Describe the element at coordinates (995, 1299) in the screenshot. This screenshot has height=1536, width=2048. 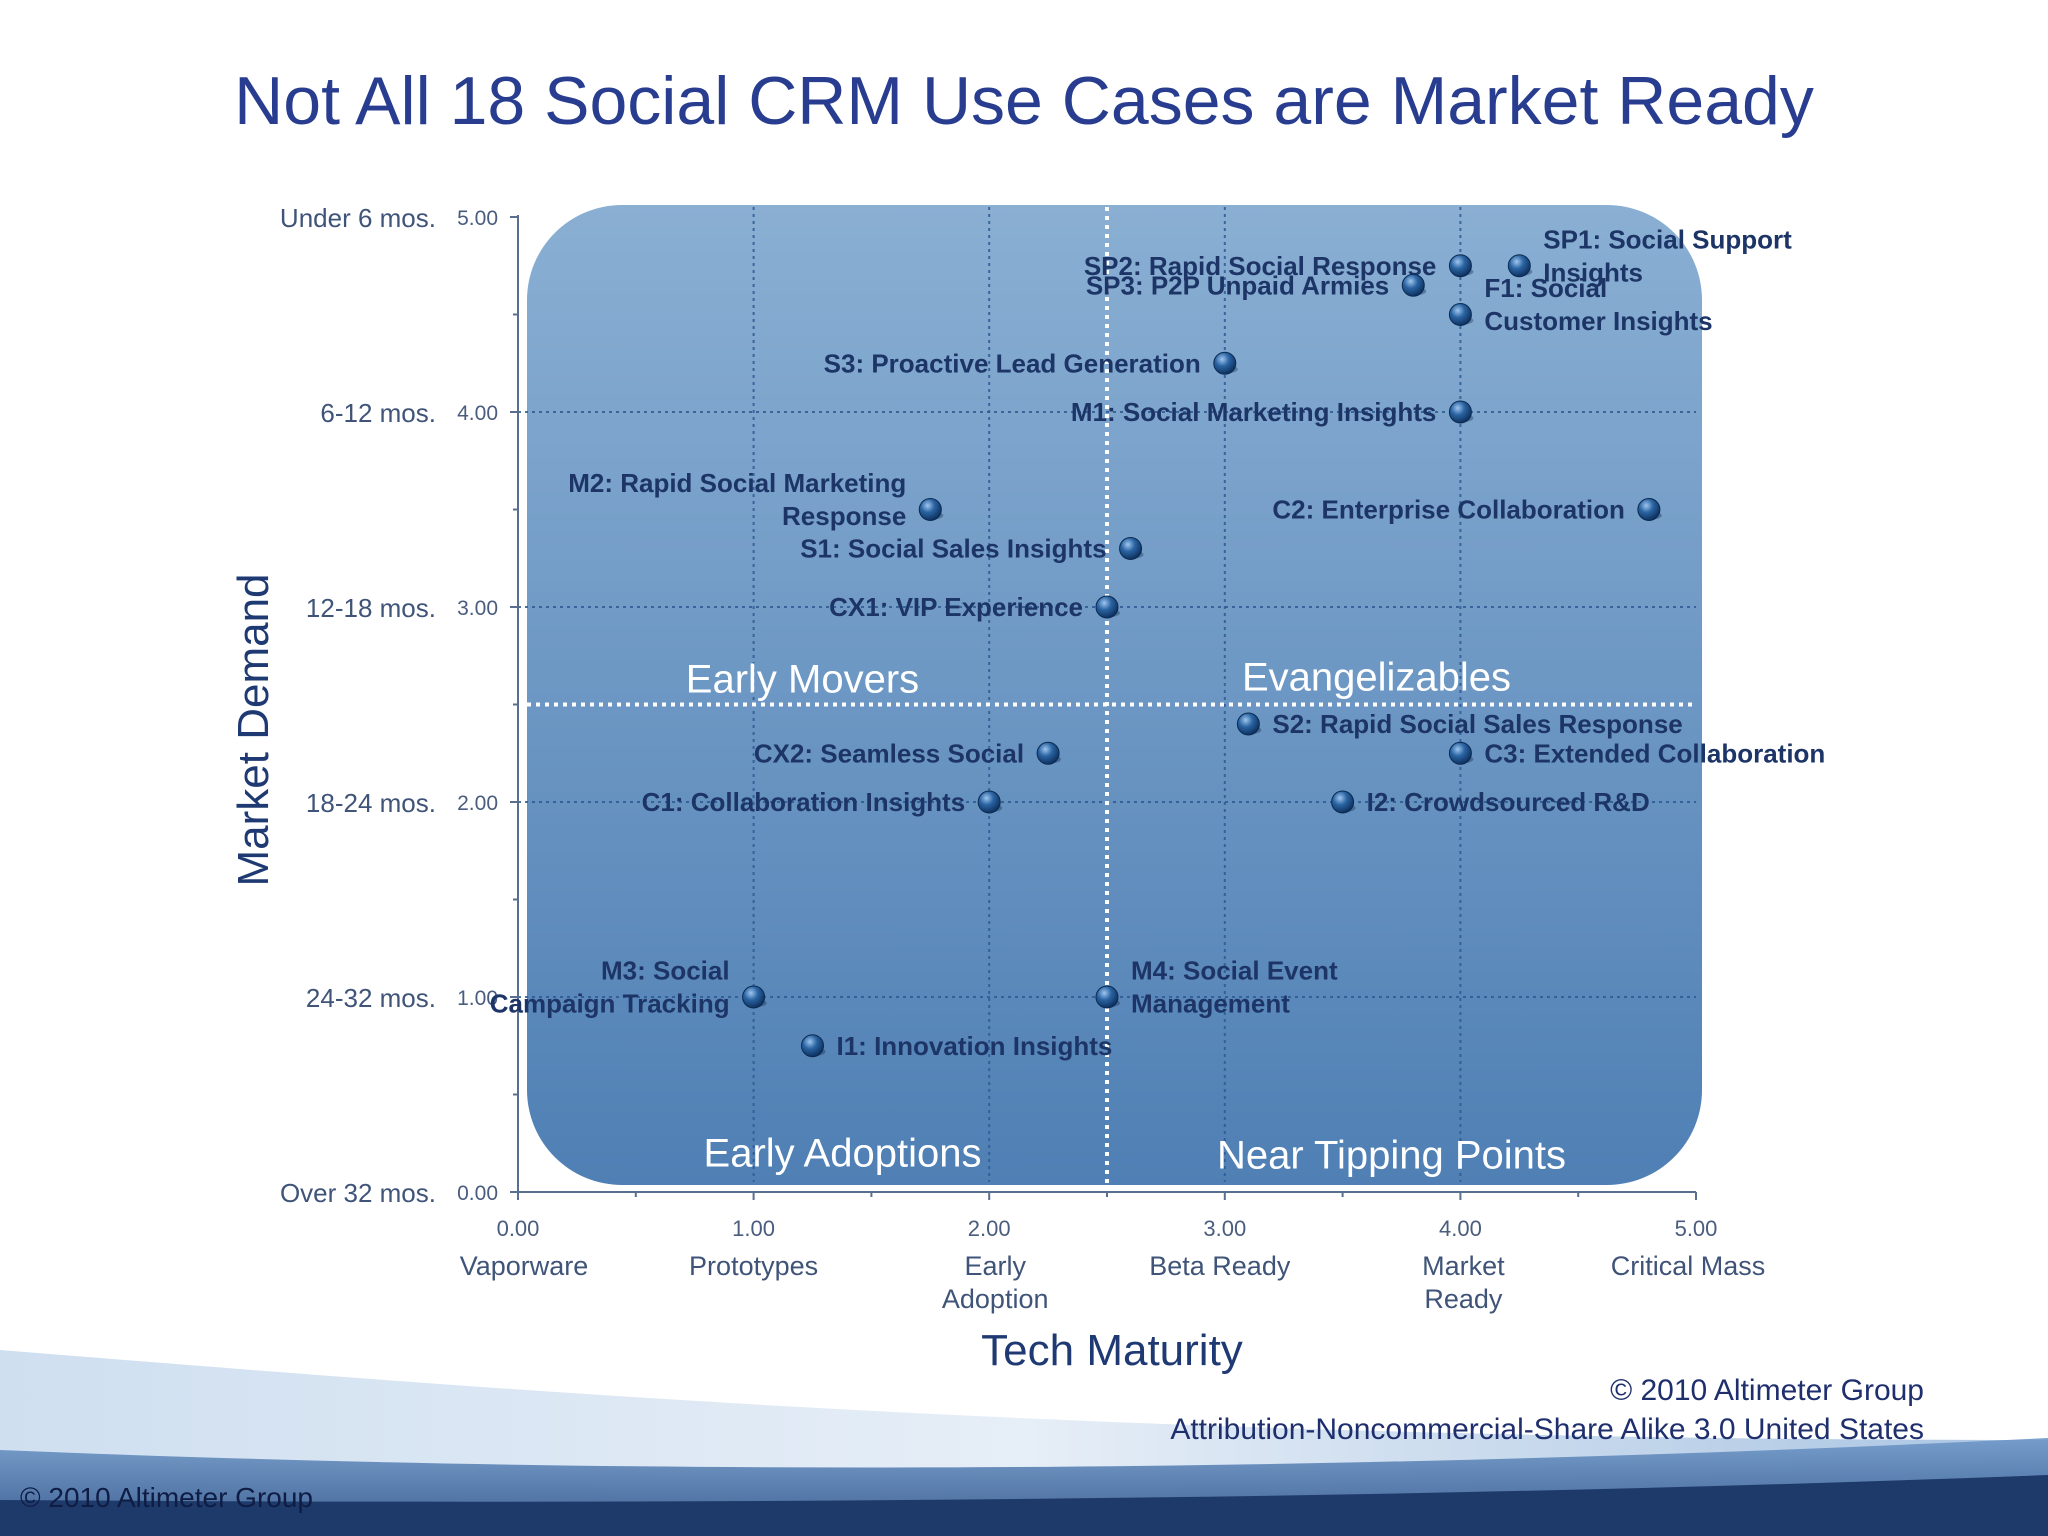
I see `x-tick-label: Adoption` at that location.